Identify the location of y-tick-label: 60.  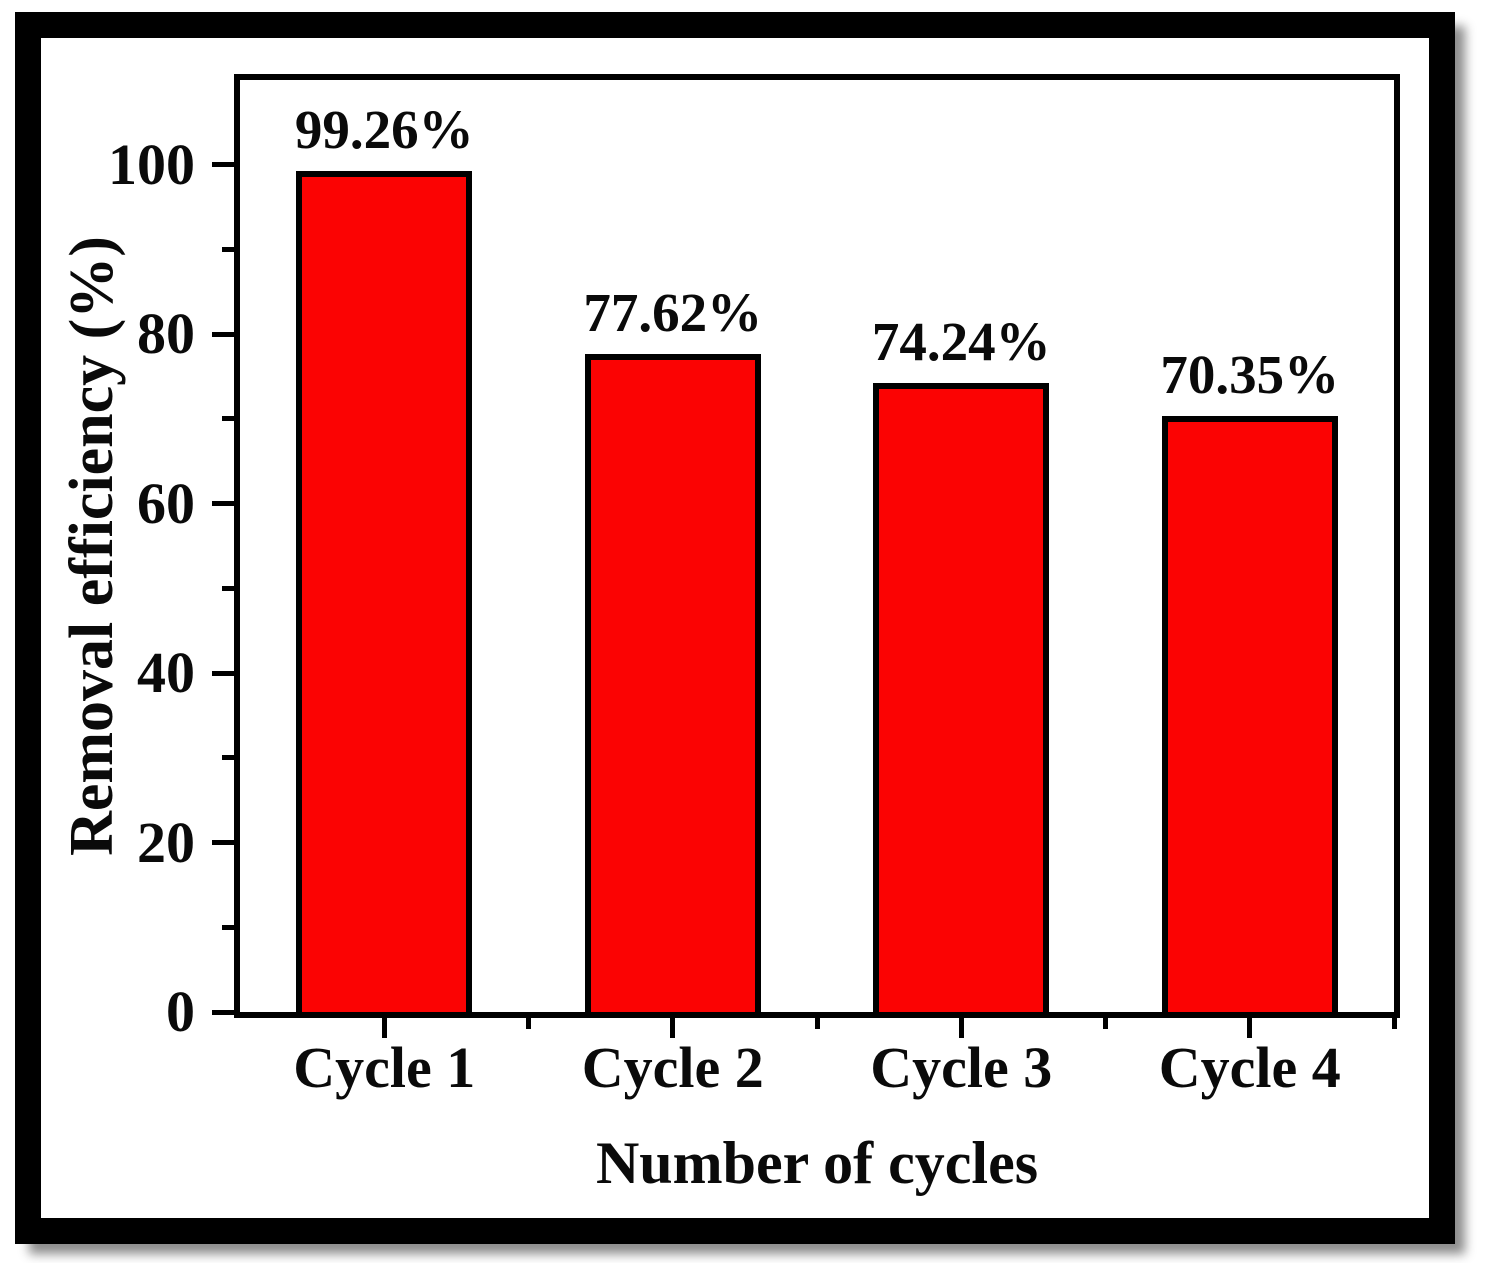
(166, 503).